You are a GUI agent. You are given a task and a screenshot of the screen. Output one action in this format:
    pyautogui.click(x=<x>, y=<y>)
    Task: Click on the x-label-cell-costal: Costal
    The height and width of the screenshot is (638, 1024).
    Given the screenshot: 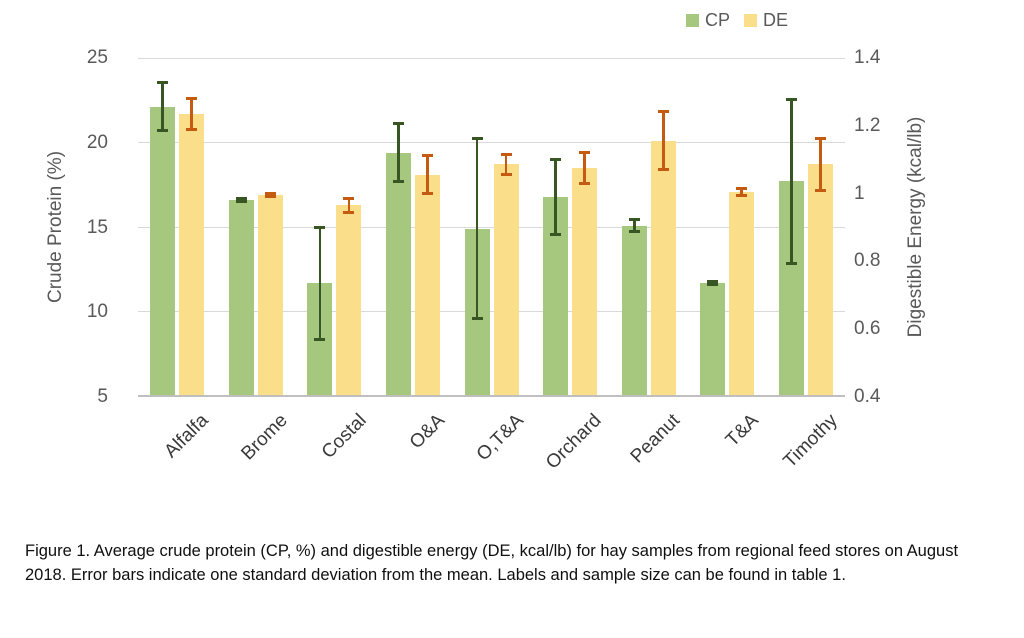 What is the action you would take?
    pyautogui.click(x=334, y=451)
    